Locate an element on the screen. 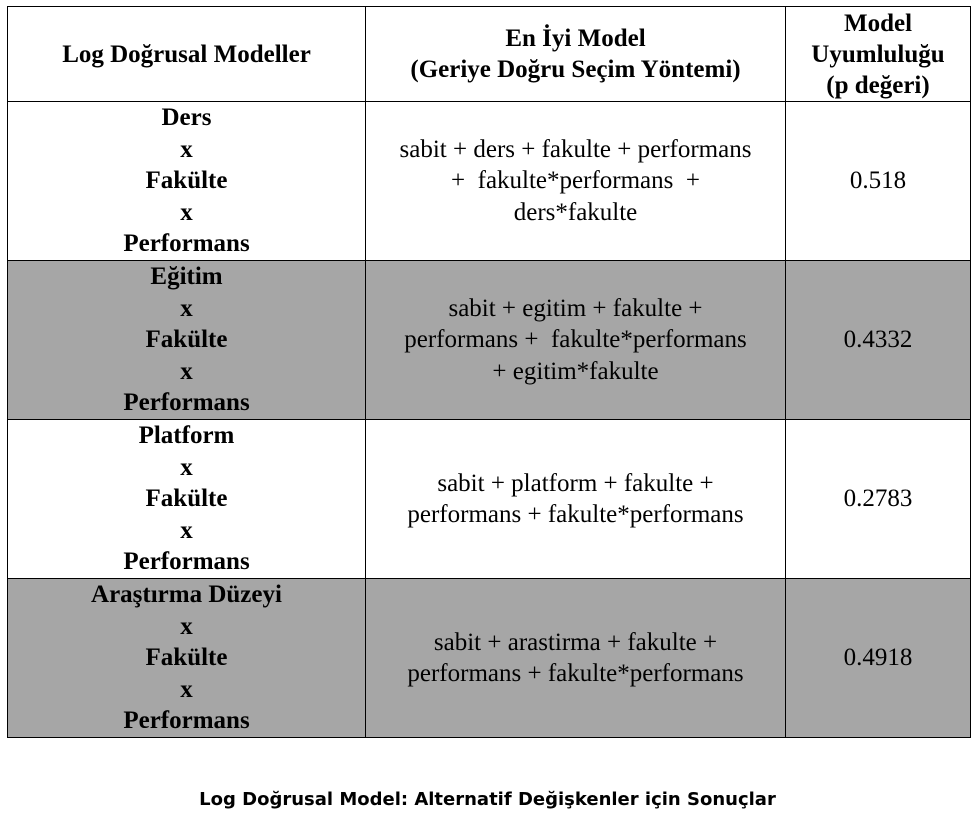  header-model-fit-line-1: Model is located at coordinates (878, 23).